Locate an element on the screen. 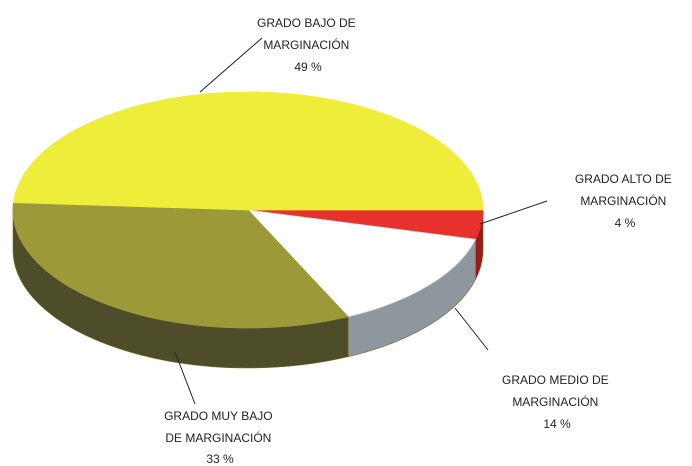 The height and width of the screenshot is (466, 692). leader-line-muy_bajo is located at coordinates (185, 378).